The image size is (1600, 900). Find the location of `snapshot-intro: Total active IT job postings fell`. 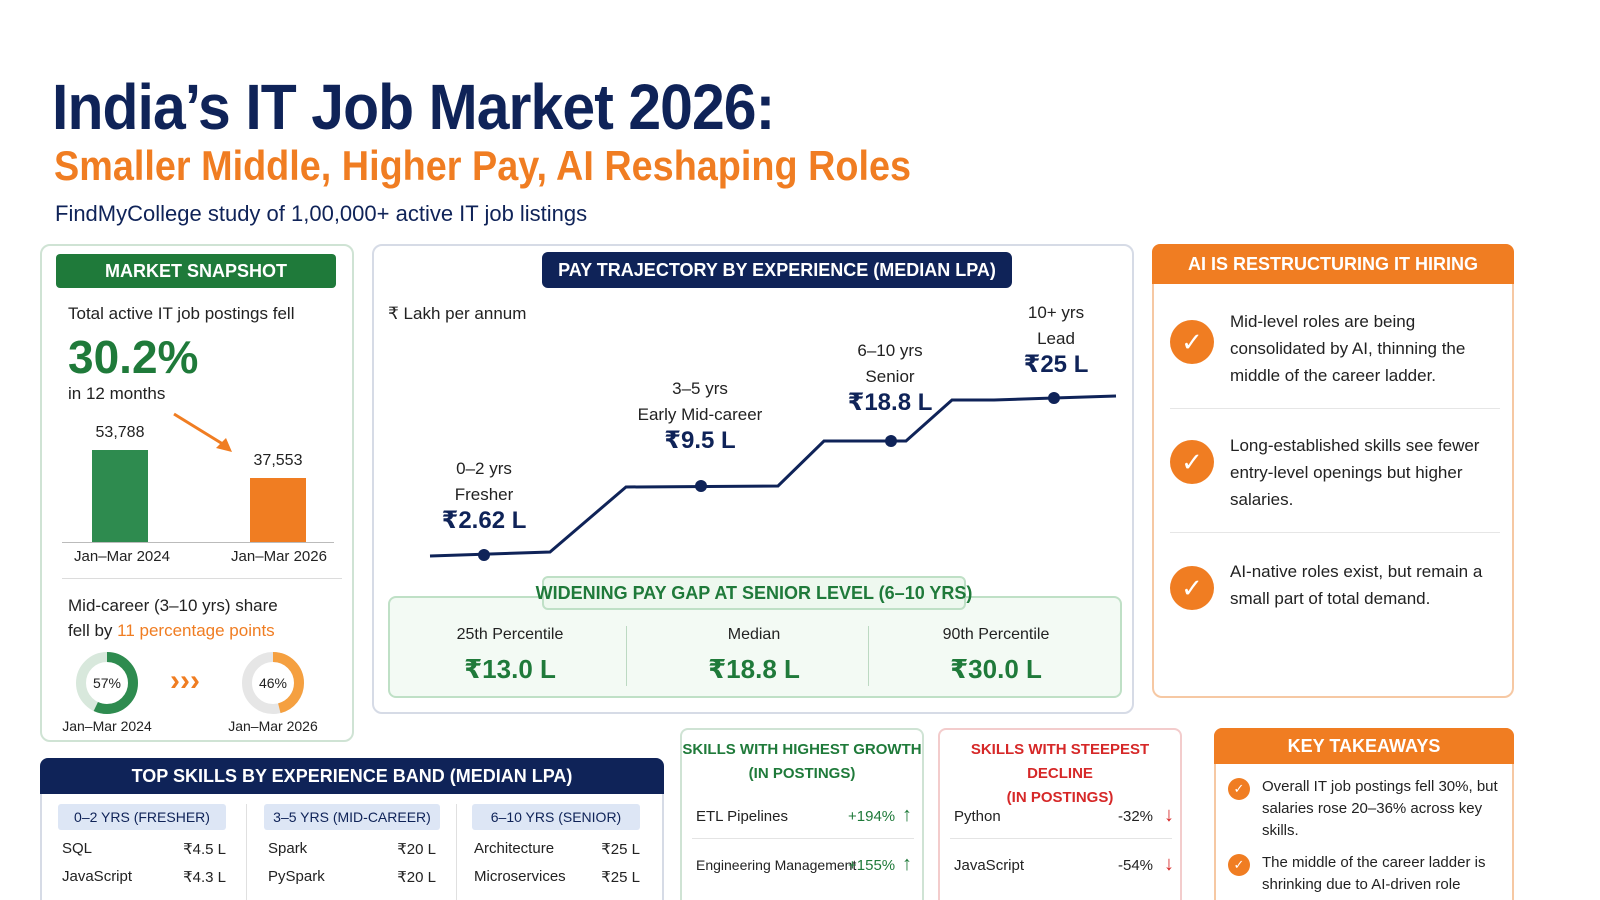

snapshot-intro: Total active IT job postings fell is located at coordinates (181, 313).